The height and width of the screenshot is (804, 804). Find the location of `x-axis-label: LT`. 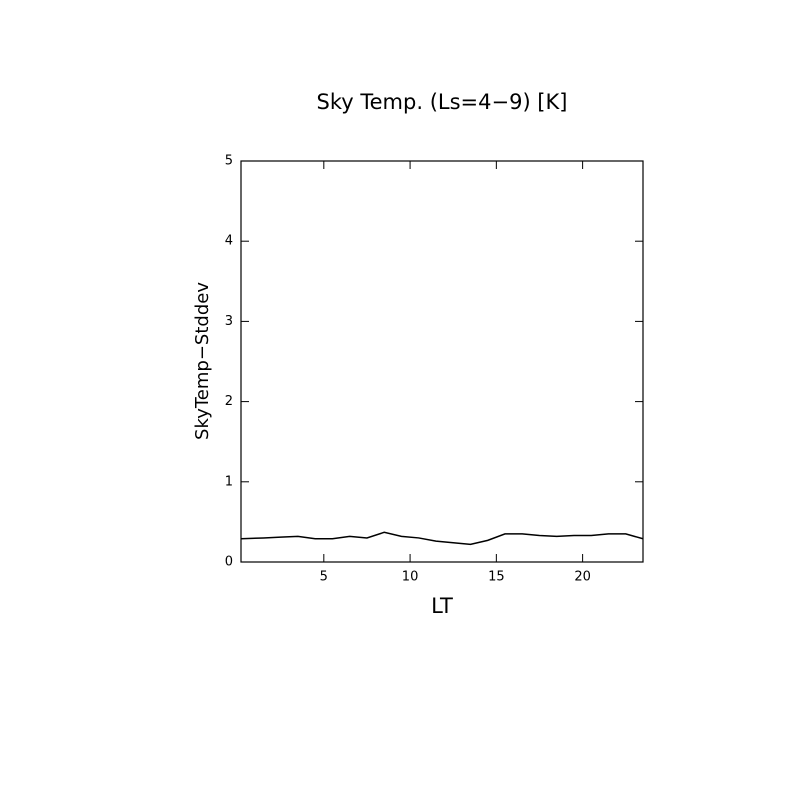

x-axis-label: LT is located at coordinates (442, 606).